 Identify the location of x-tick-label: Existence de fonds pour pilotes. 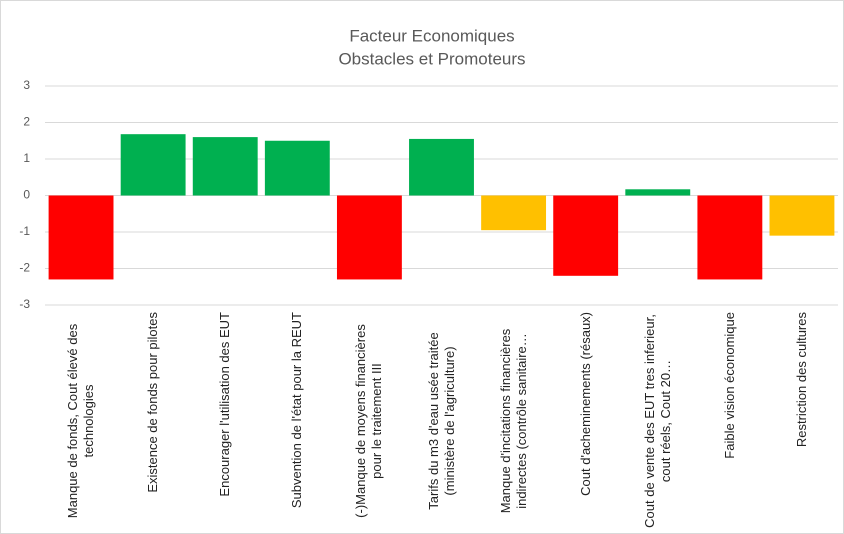
(153, 421).